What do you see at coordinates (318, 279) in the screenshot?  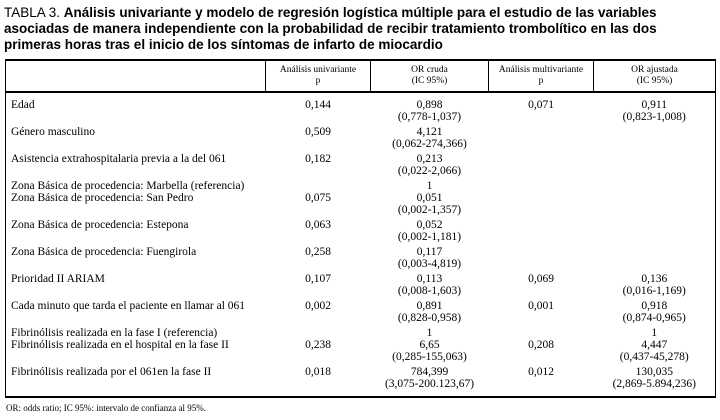 I see `p-univariate: 0,107` at bounding box center [318, 279].